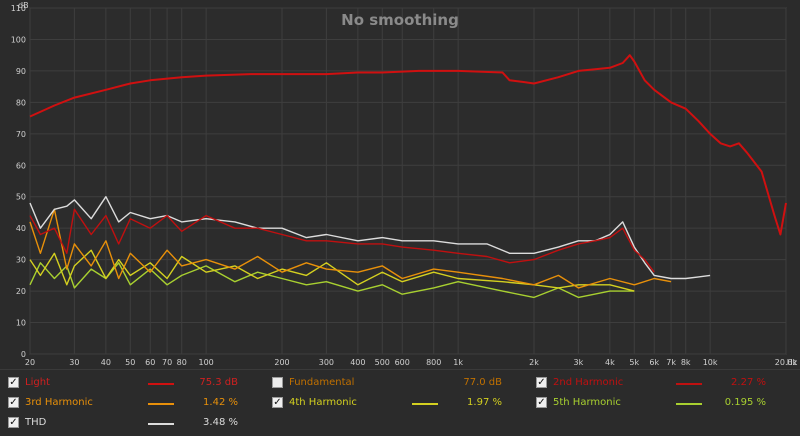 This screenshot has width=800, height=436. What do you see at coordinates (277, 402) in the screenshot?
I see `legend-checkbox-4th-harmonic: ✓` at bounding box center [277, 402].